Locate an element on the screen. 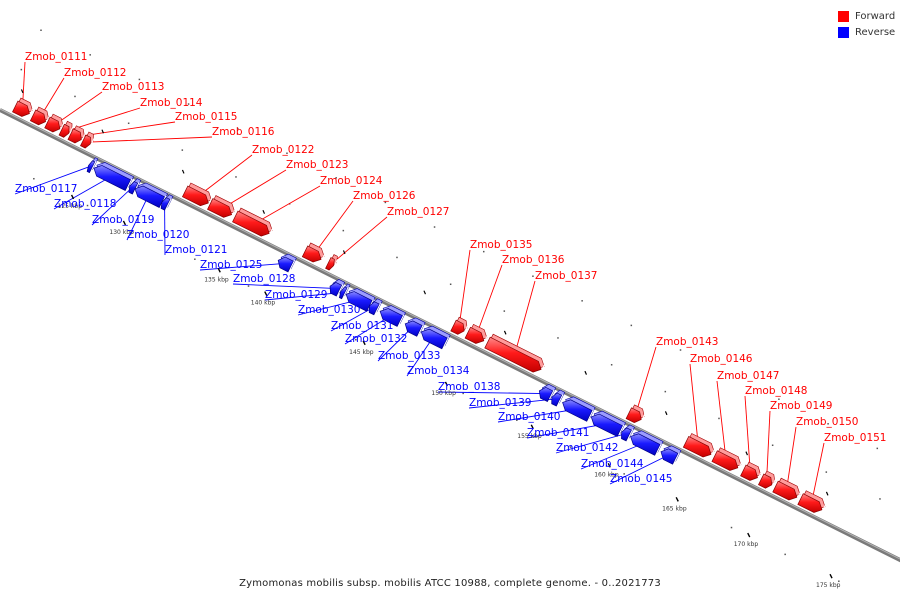 Image resolution: width=900 pixels, height=600 pixels. Zmob_0139-label: Zmob_0139 is located at coordinates (500, 403).